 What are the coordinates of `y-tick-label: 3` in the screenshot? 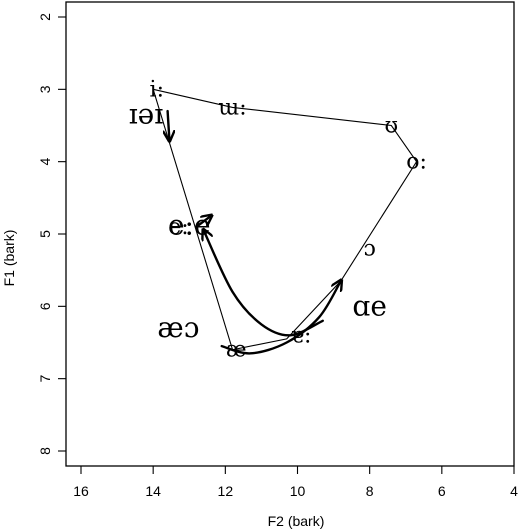 It's located at (45, 89).